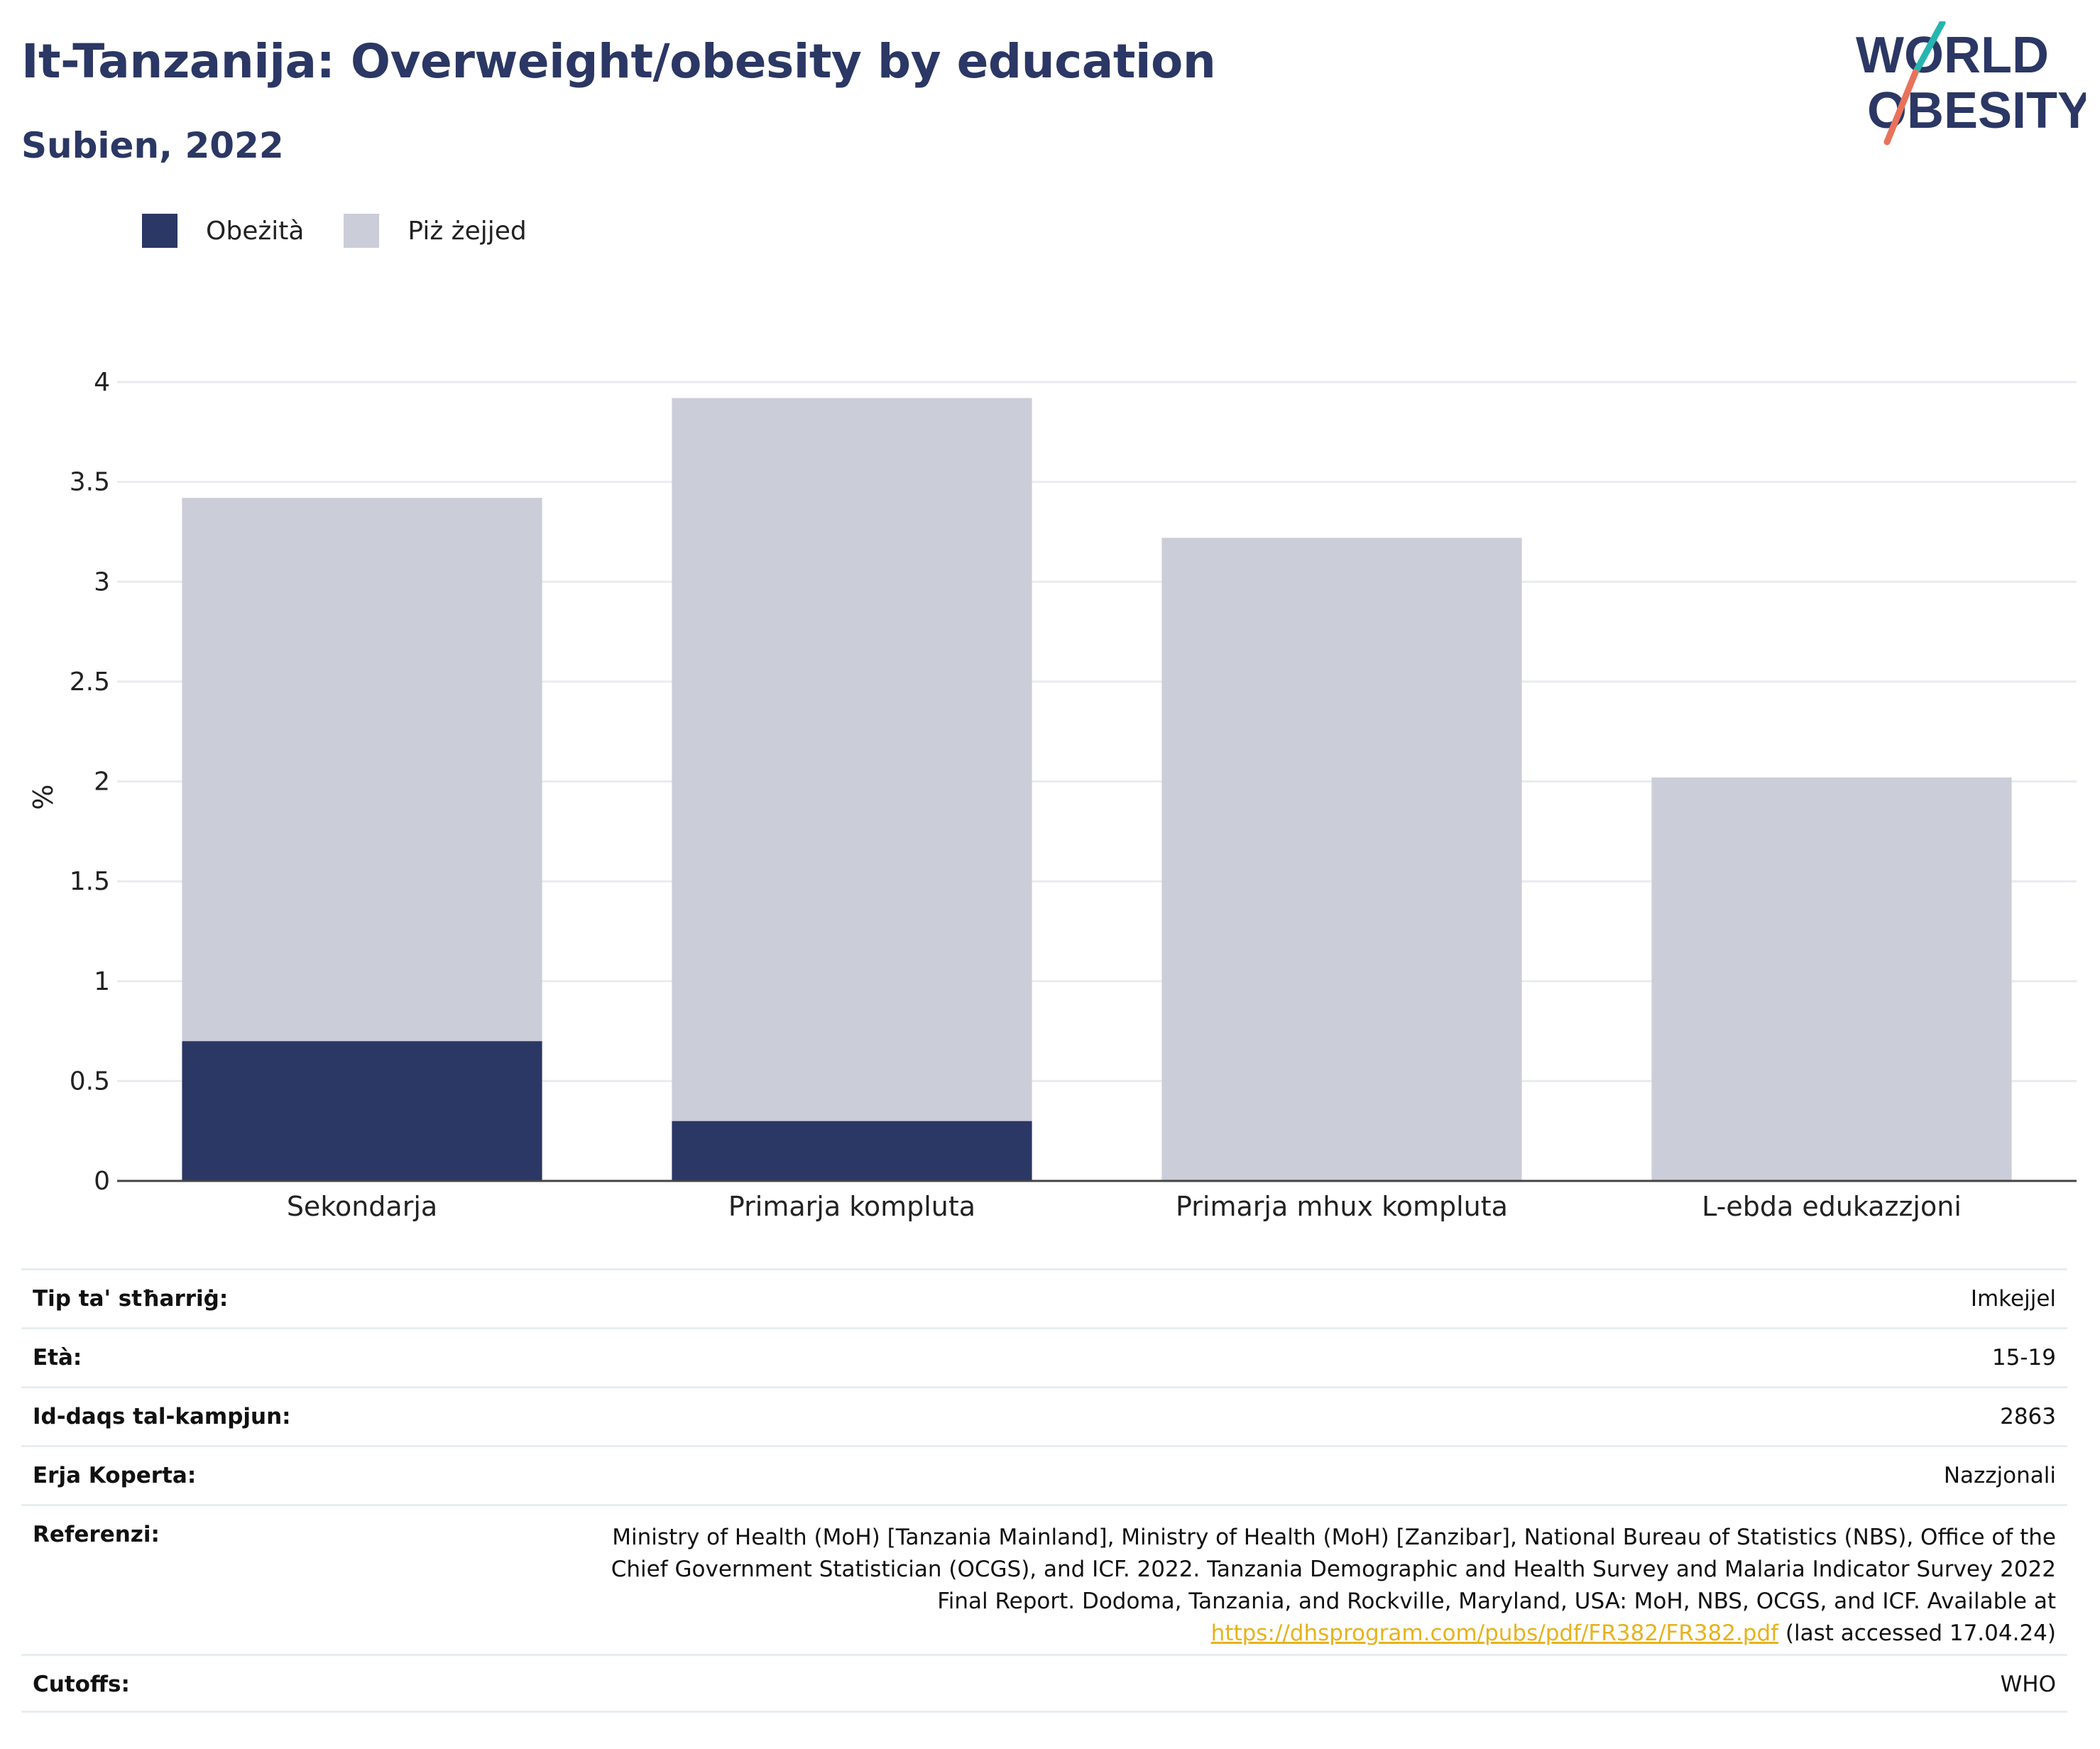  What do you see at coordinates (851, 1206) in the screenshot?
I see `x-tick-label: Primarja kompluta` at bounding box center [851, 1206].